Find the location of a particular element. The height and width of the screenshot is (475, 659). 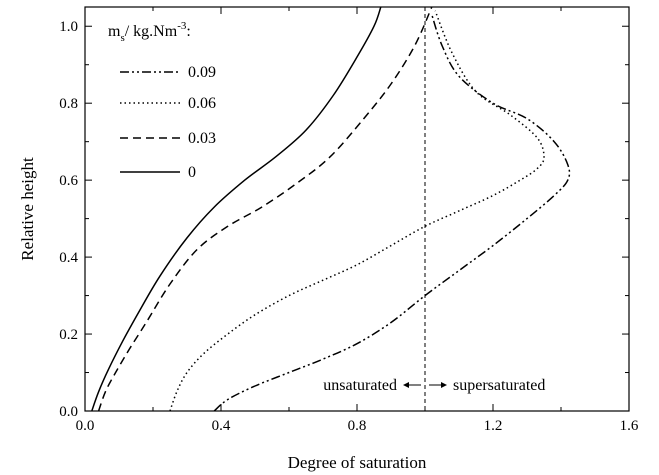

y-tick-label: 0.8 is located at coordinates (68, 104).